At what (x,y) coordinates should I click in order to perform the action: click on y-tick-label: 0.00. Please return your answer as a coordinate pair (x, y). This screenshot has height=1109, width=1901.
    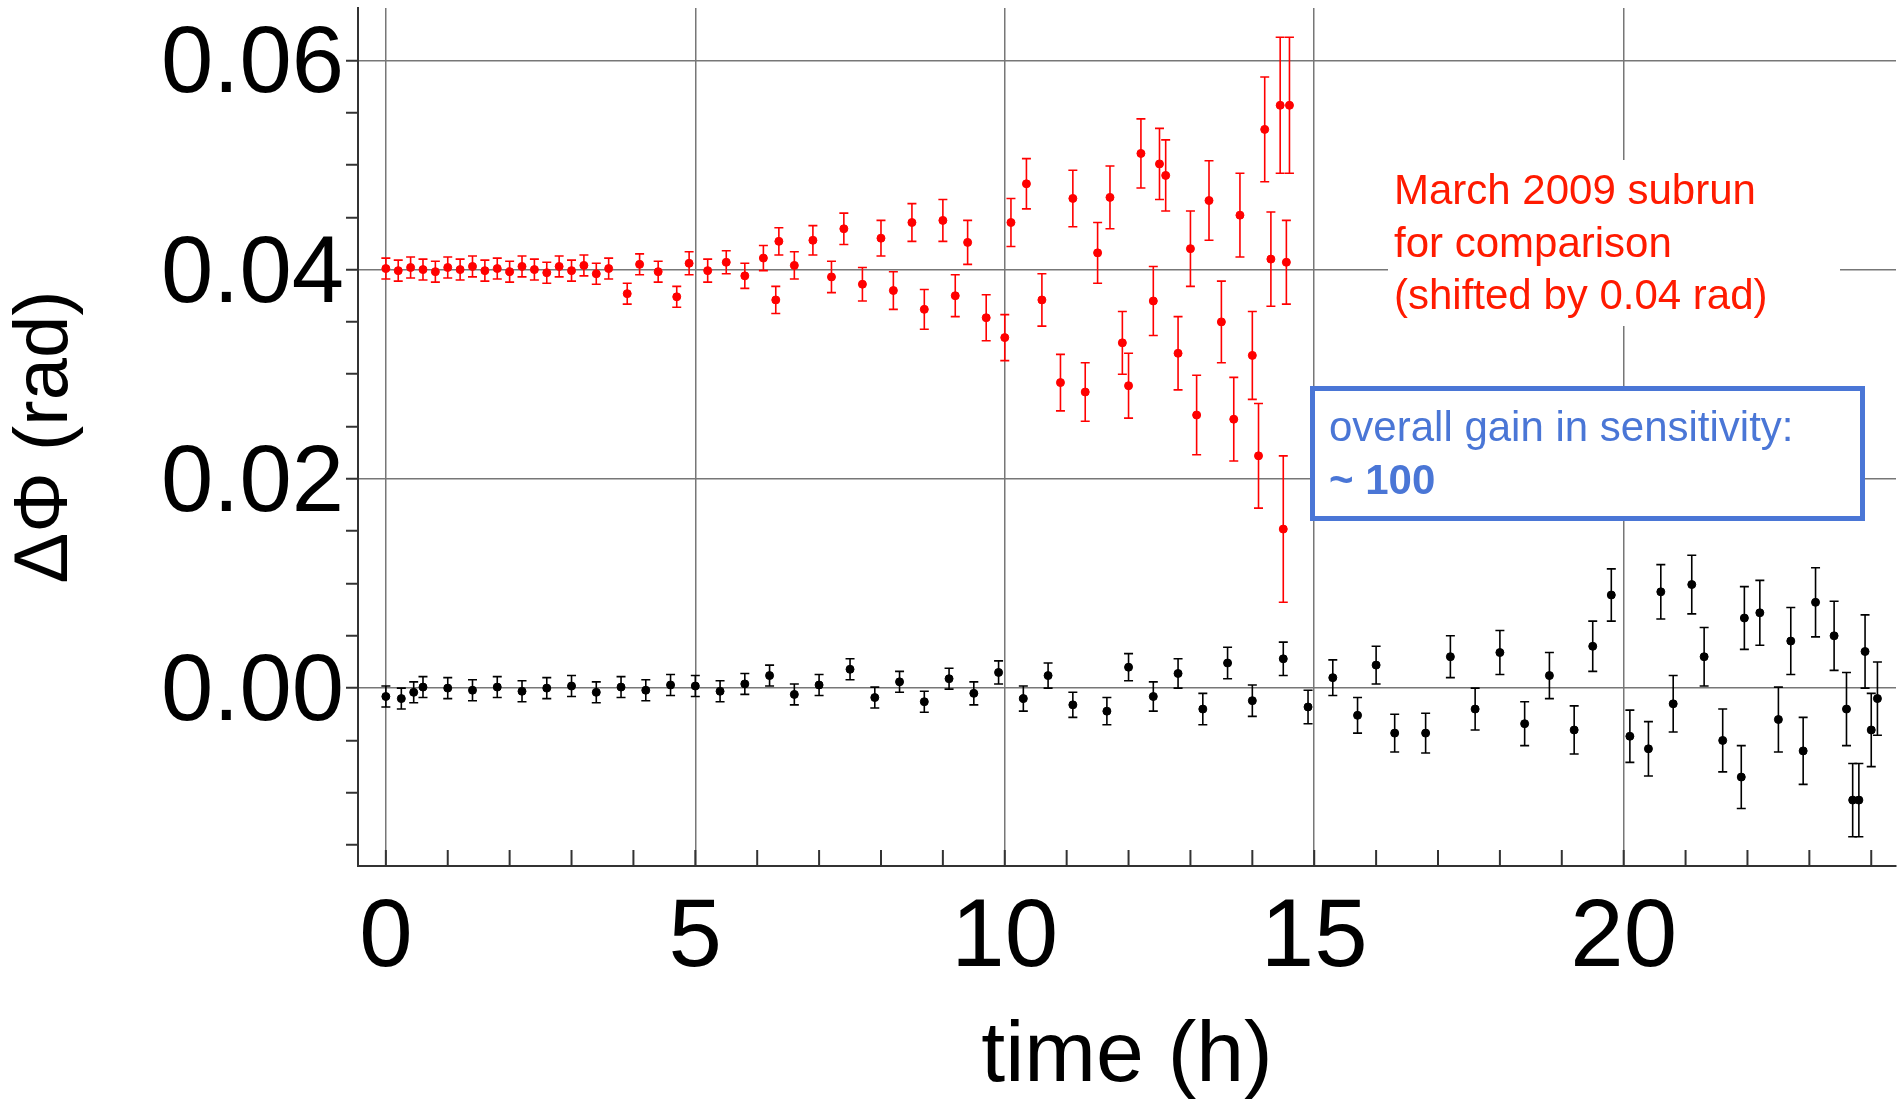
    Looking at the image, I should click on (252, 688).